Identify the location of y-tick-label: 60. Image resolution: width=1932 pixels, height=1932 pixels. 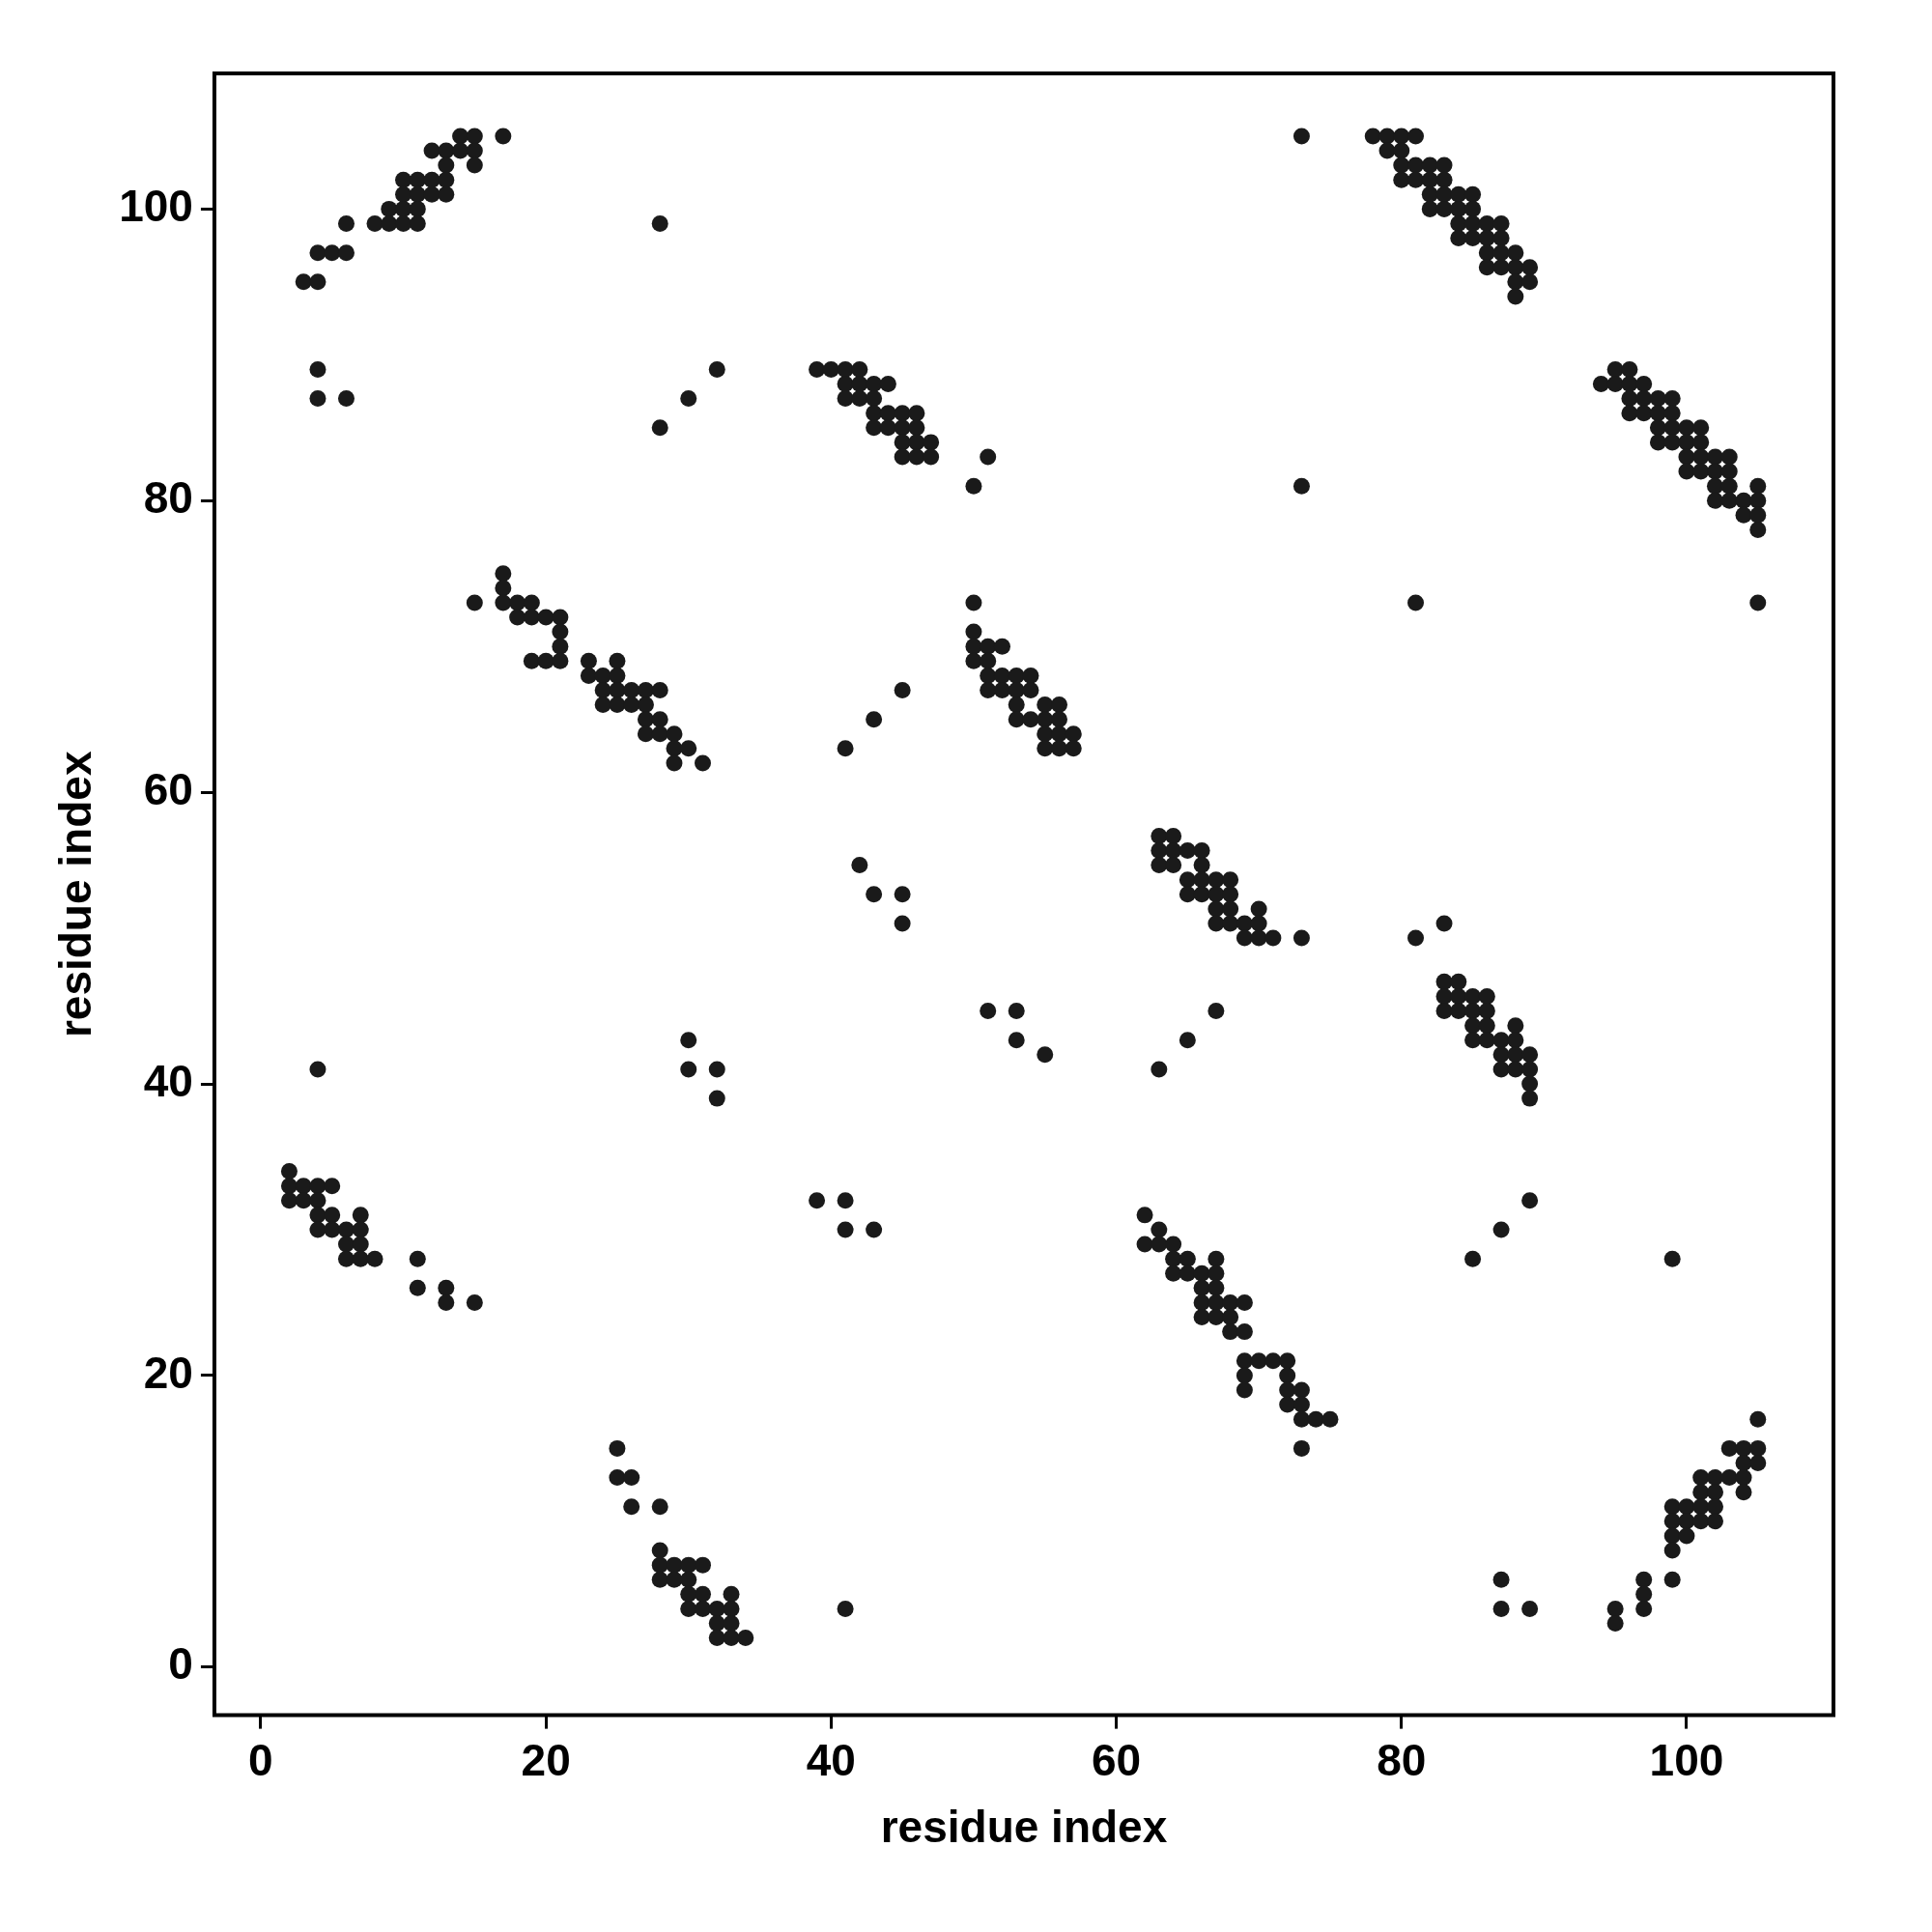
(168, 788).